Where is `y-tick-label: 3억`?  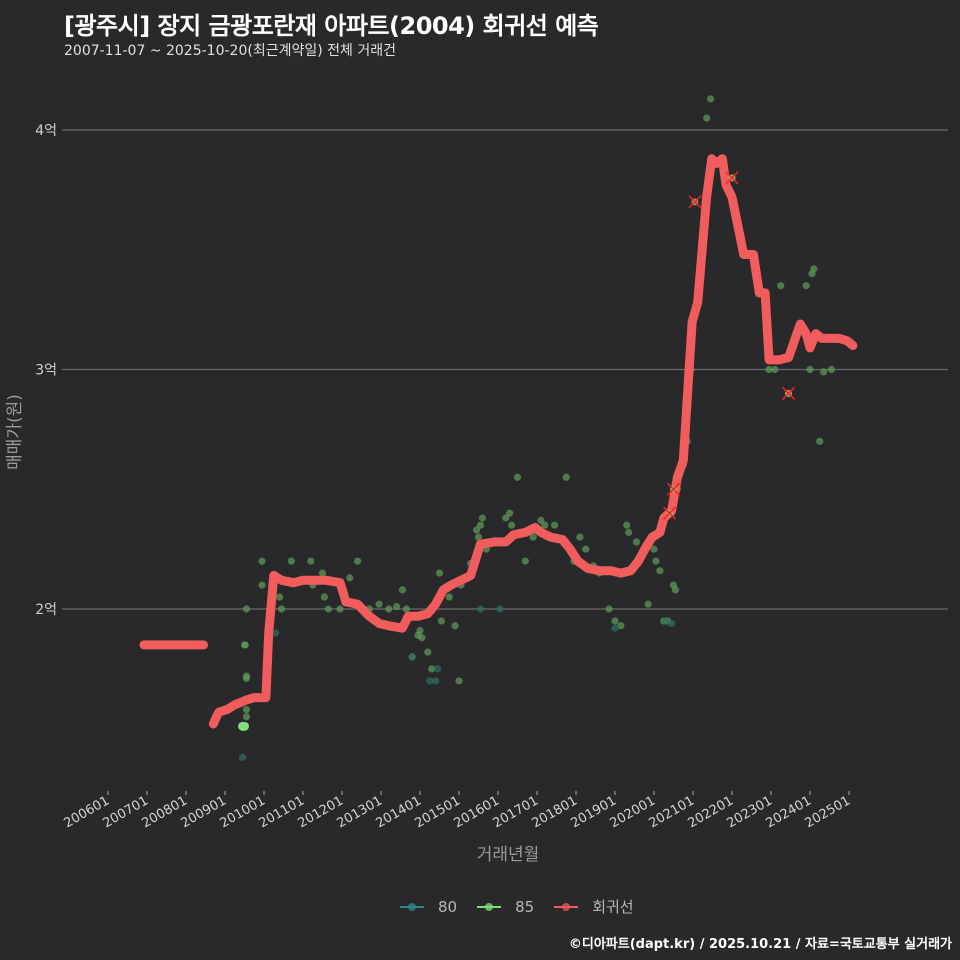
y-tick-label: 3억 is located at coordinates (46, 371).